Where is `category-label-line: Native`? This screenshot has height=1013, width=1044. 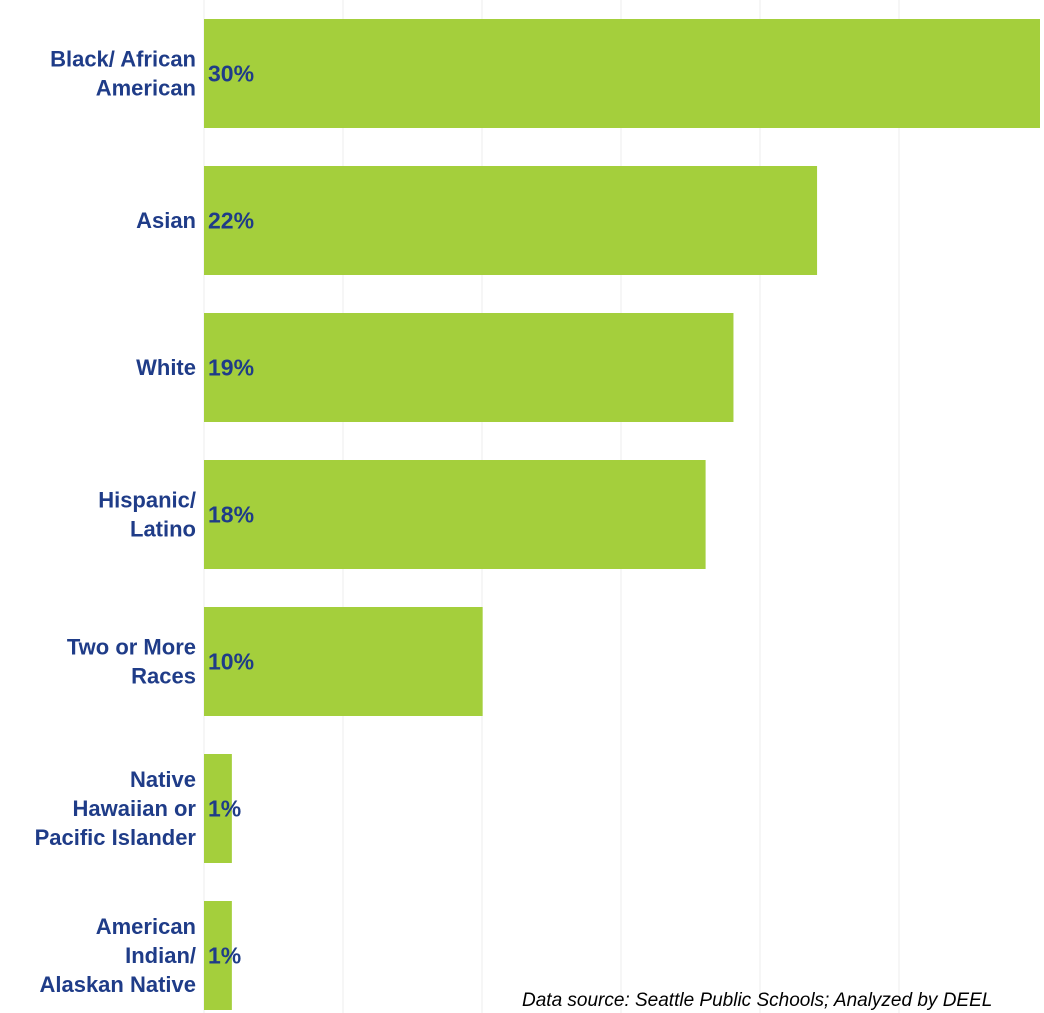 category-label-line: Native is located at coordinates (163, 779).